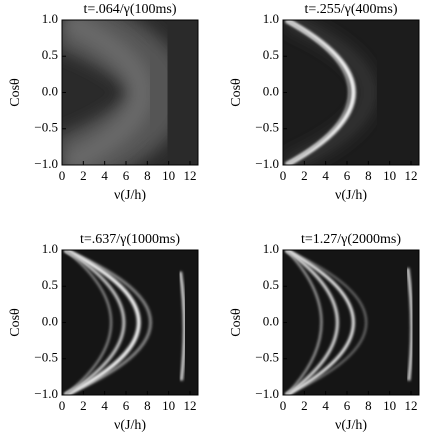 This screenshot has height=436, width=436. What do you see at coordinates (351, 239) in the screenshot?
I see `panel-title: t=1.27/γ(2000ms)` at bounding box center [351, 239].